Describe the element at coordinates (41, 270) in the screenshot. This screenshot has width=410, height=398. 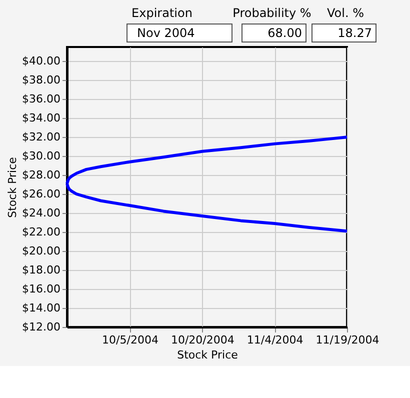
I see `y-tick-label: $18.00` at that location.